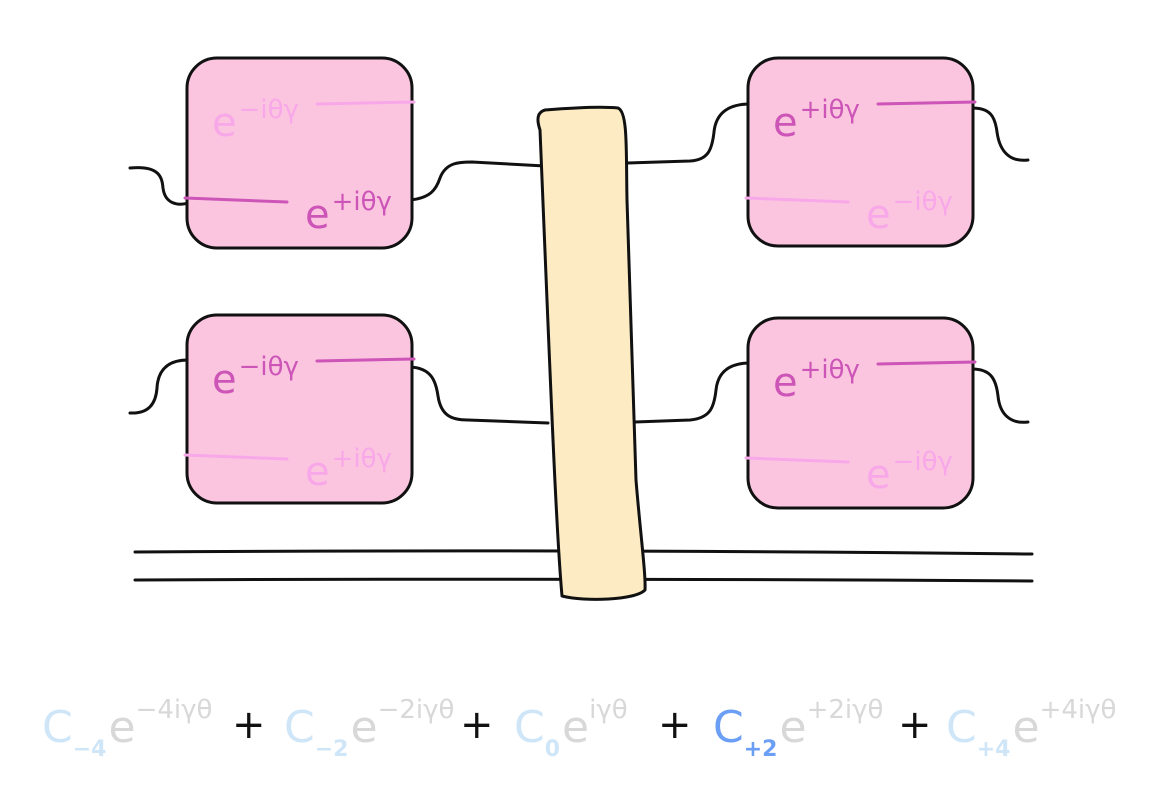 The image size is (1173, 787). What do you see at coordinates (174, 710) in the screenshot?
I see `exponent: −4iγθ` at bounding box center [174, 710].